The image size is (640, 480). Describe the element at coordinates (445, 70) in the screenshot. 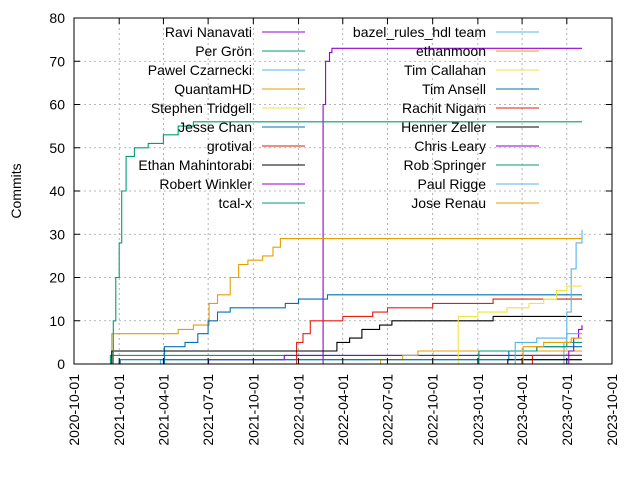

I see `legend-entry-label: Tim Callahan` at that location.